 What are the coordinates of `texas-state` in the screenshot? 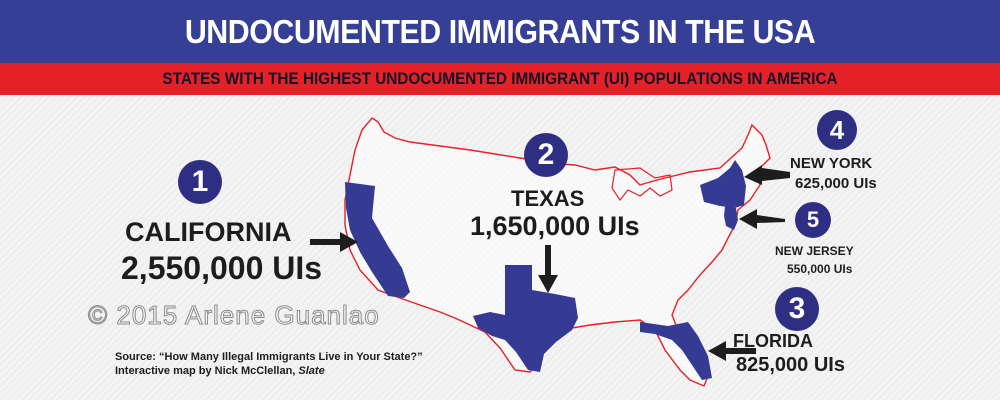 It's located at (525, 318).